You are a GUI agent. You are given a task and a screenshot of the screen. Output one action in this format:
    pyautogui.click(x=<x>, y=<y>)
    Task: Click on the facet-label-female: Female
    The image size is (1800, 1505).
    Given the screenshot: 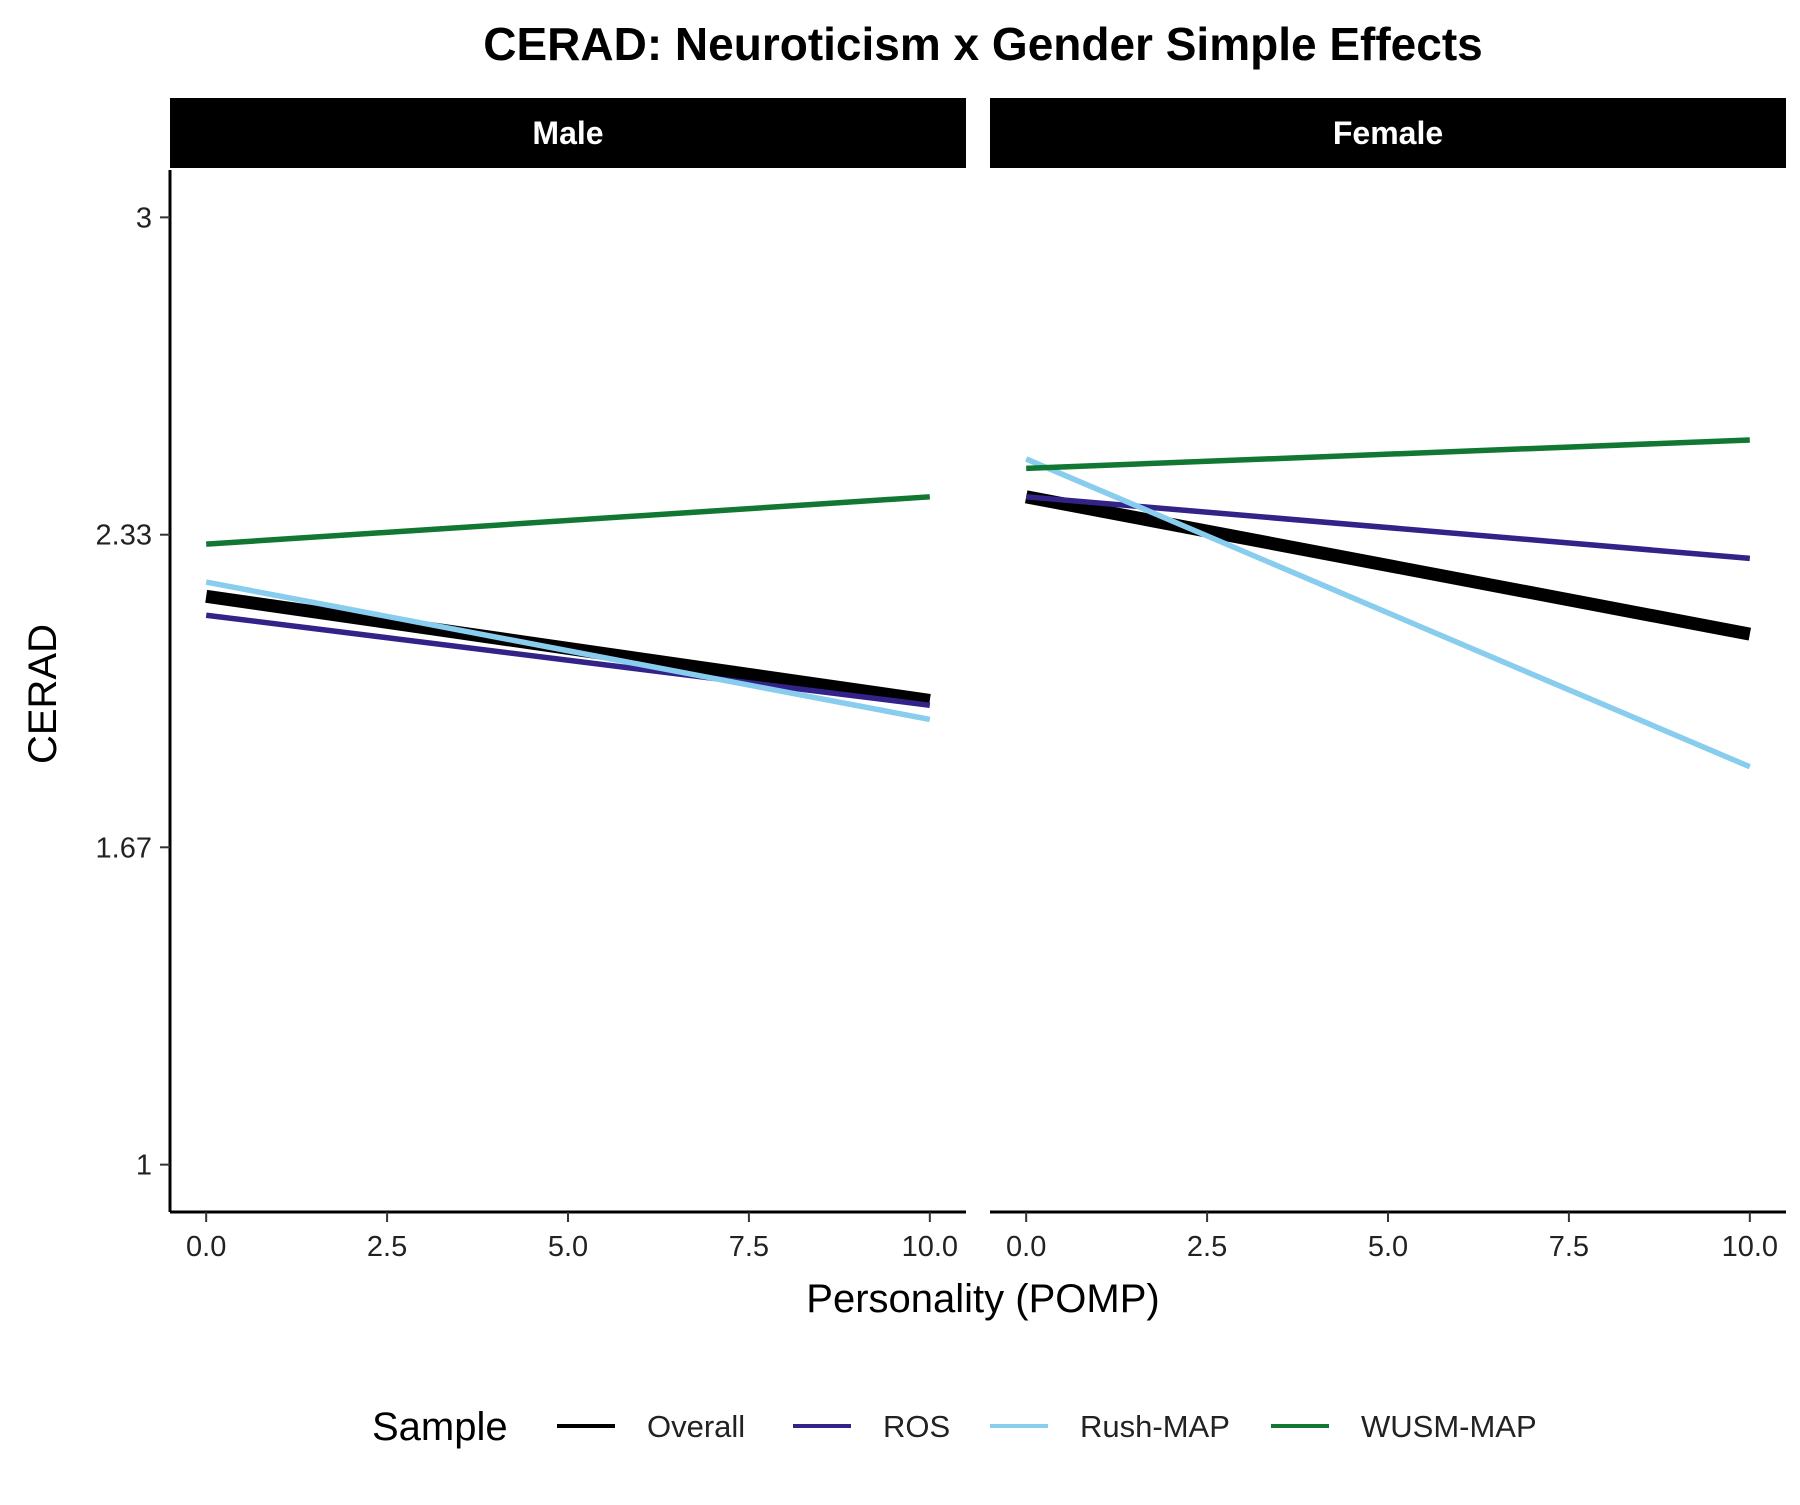 What is the action you would take?
    pyautogui.click(x=1388, y=133)
    